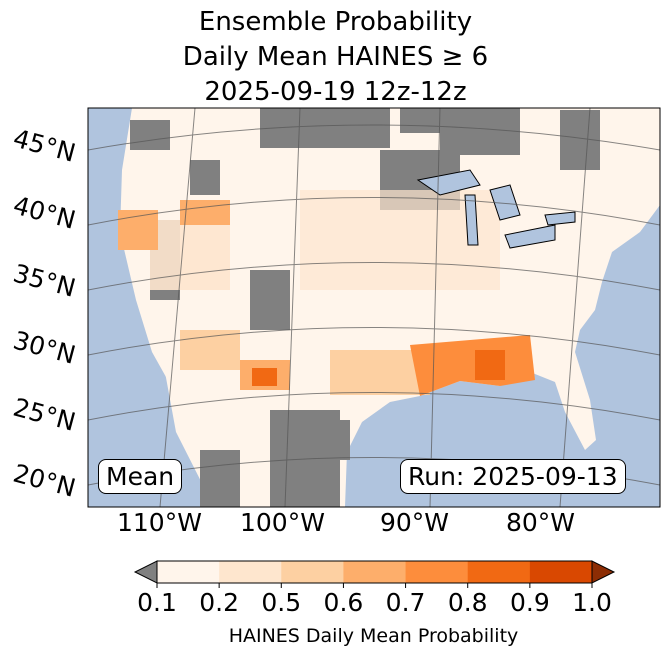 This screenshot has height=658, width=671. What do you see at coordinates (529, 602) in the screenshot?
I see `colorbar-tick-label: 0.9` at bounding box center [529, 602].